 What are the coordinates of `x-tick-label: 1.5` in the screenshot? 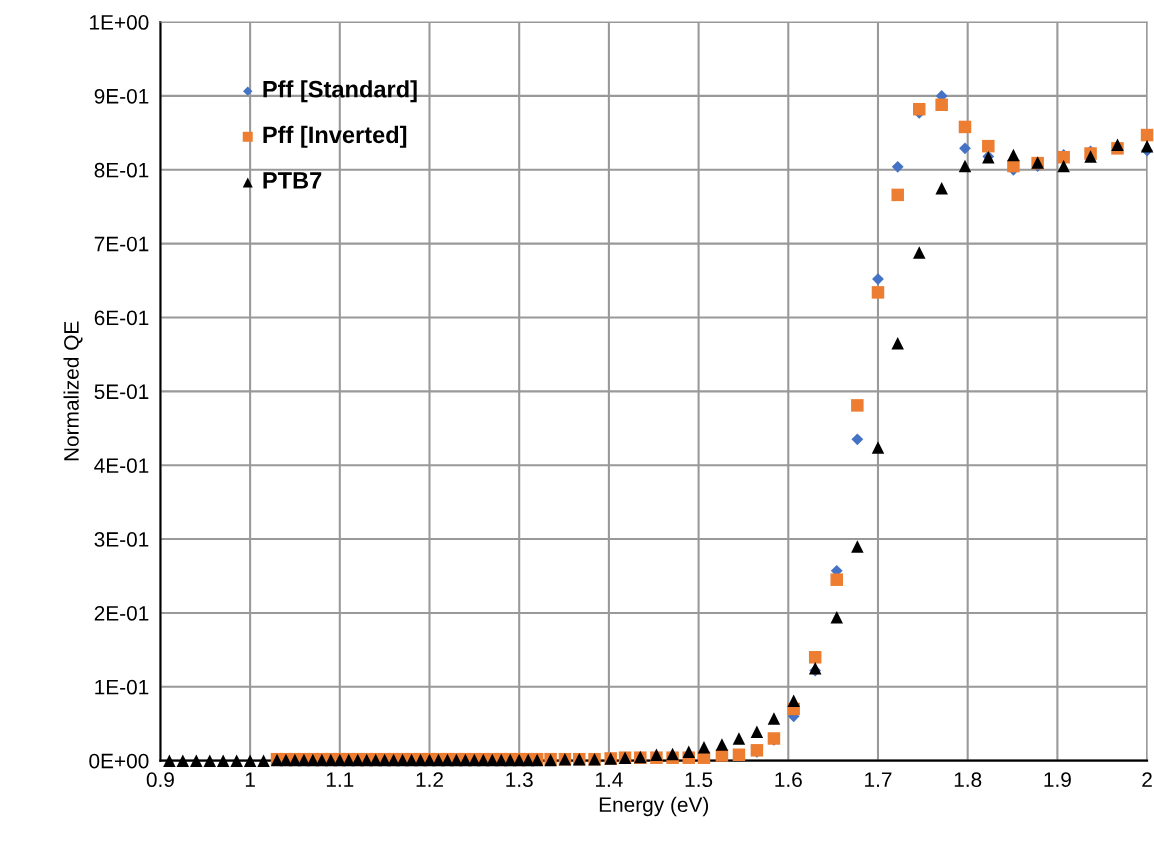 It's located at (699, 780).